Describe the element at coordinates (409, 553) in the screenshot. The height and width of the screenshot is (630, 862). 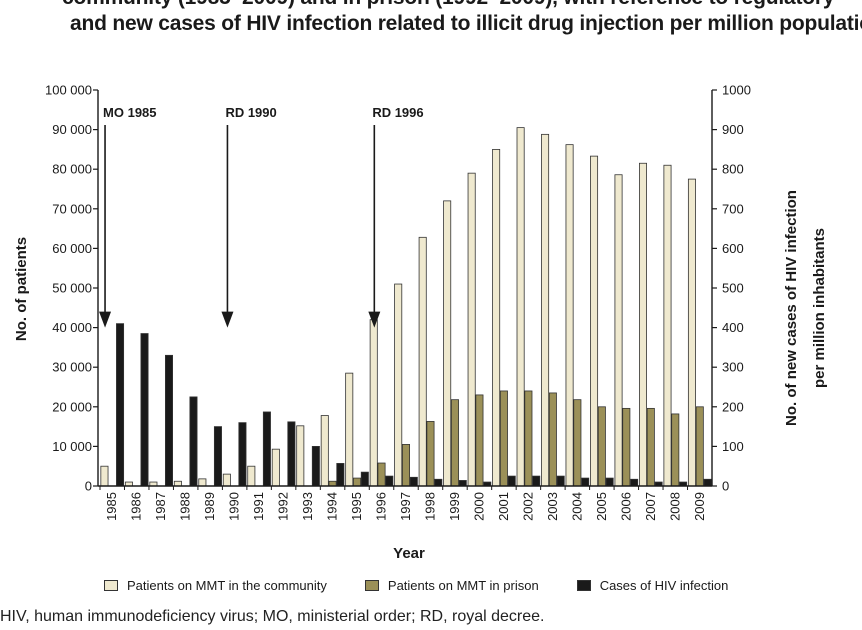
I see `x-axis-title: Year` at that location.